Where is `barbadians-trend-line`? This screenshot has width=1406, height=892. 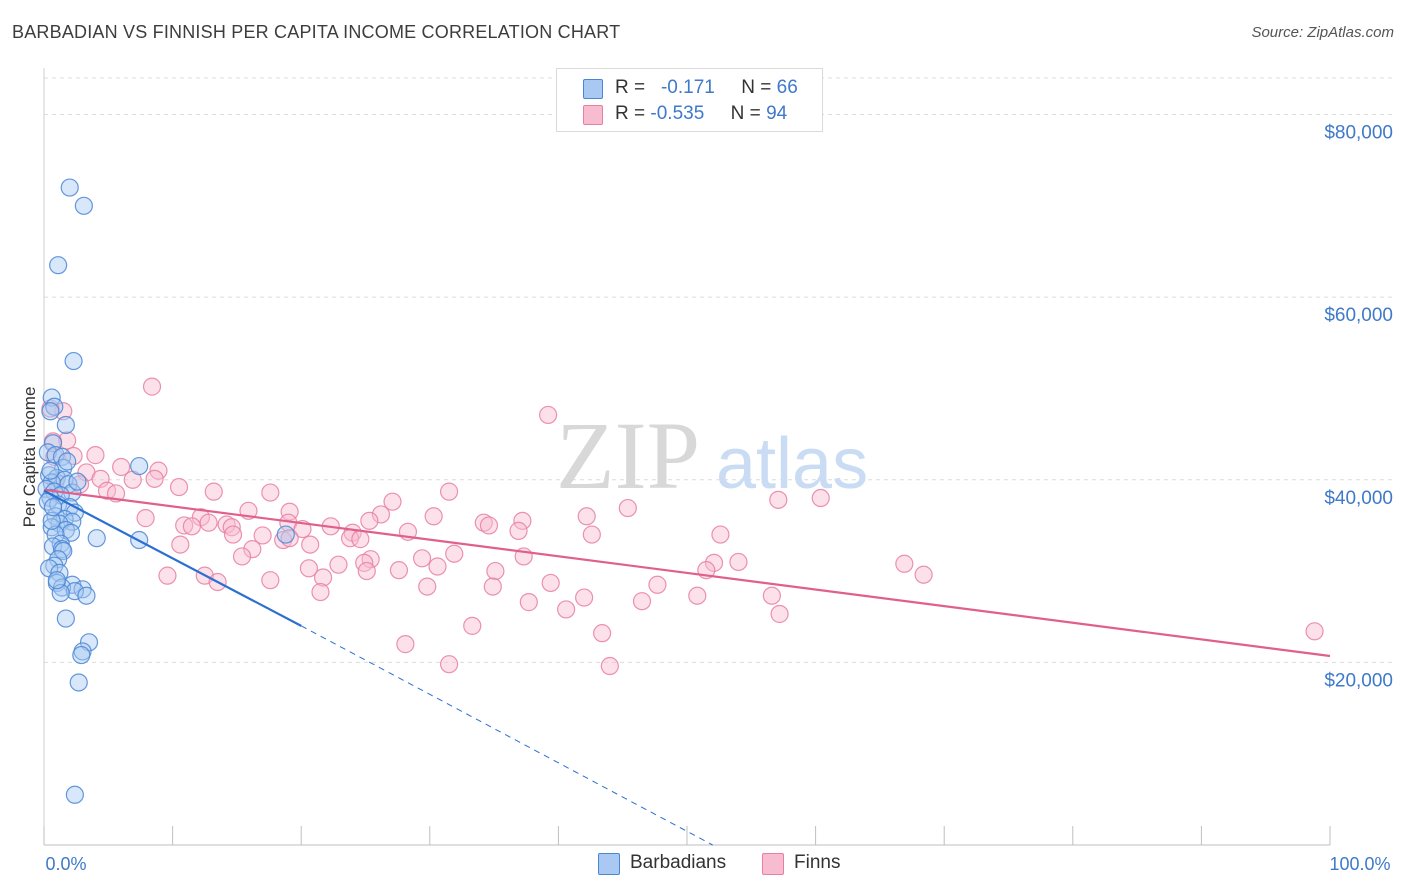 barbadians-trend-line is located at coordinates (172, 558).